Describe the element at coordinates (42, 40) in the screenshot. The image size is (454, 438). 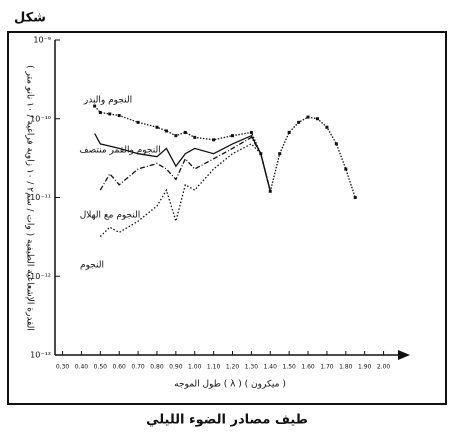
I see `y-tick-label: 10⁻⁹` at that location.